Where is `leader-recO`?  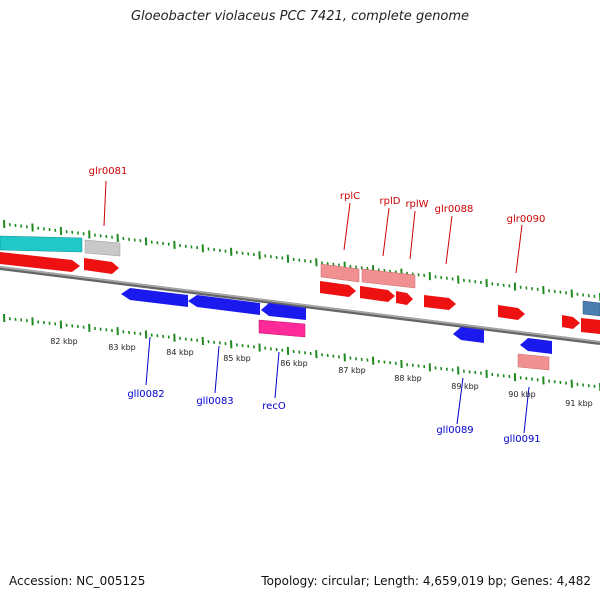 leader-recO is located at coordinates (277, 375).